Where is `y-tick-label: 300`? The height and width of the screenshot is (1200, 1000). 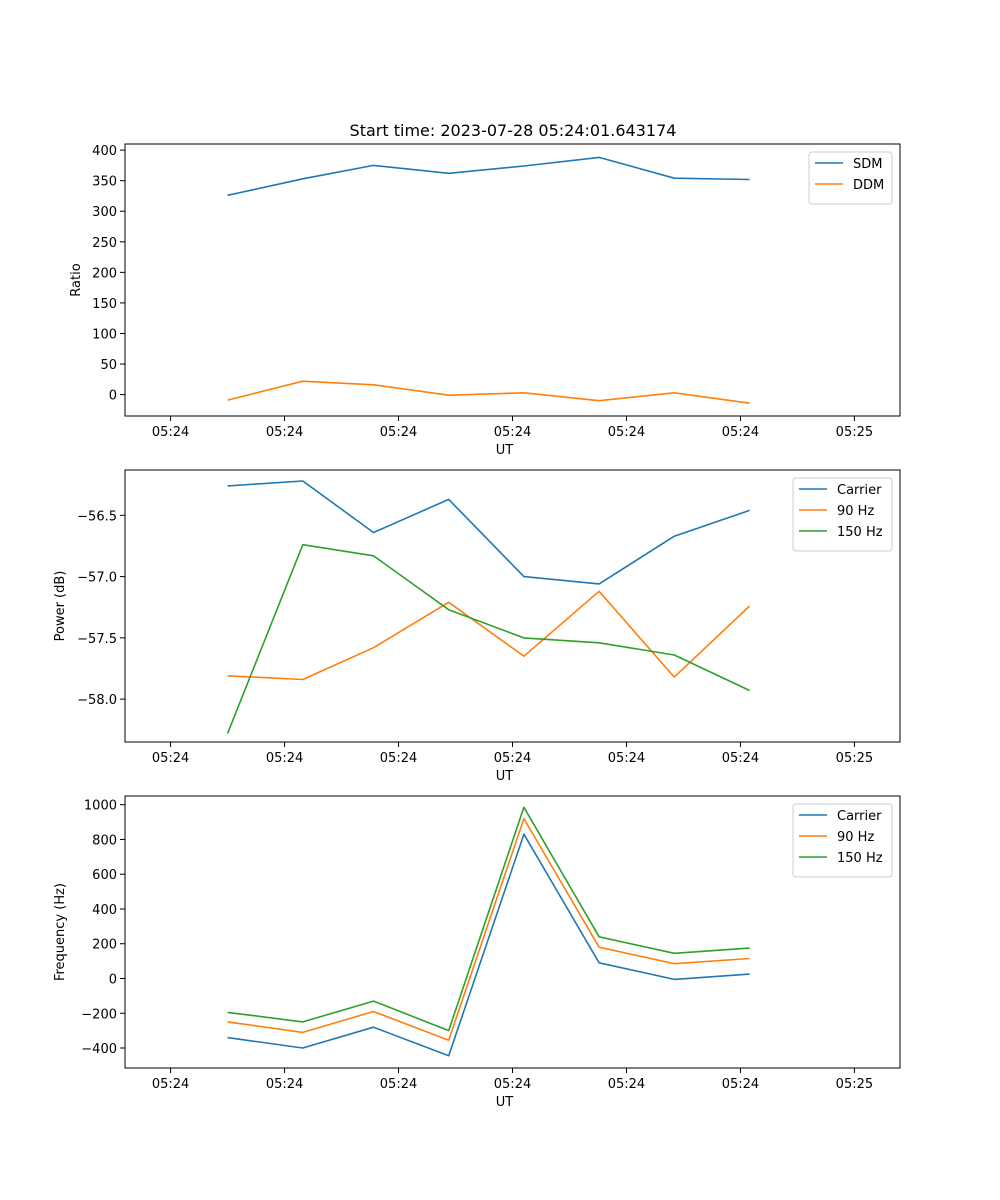 y-tick-label: 300 is located at coordinates (104, 212).